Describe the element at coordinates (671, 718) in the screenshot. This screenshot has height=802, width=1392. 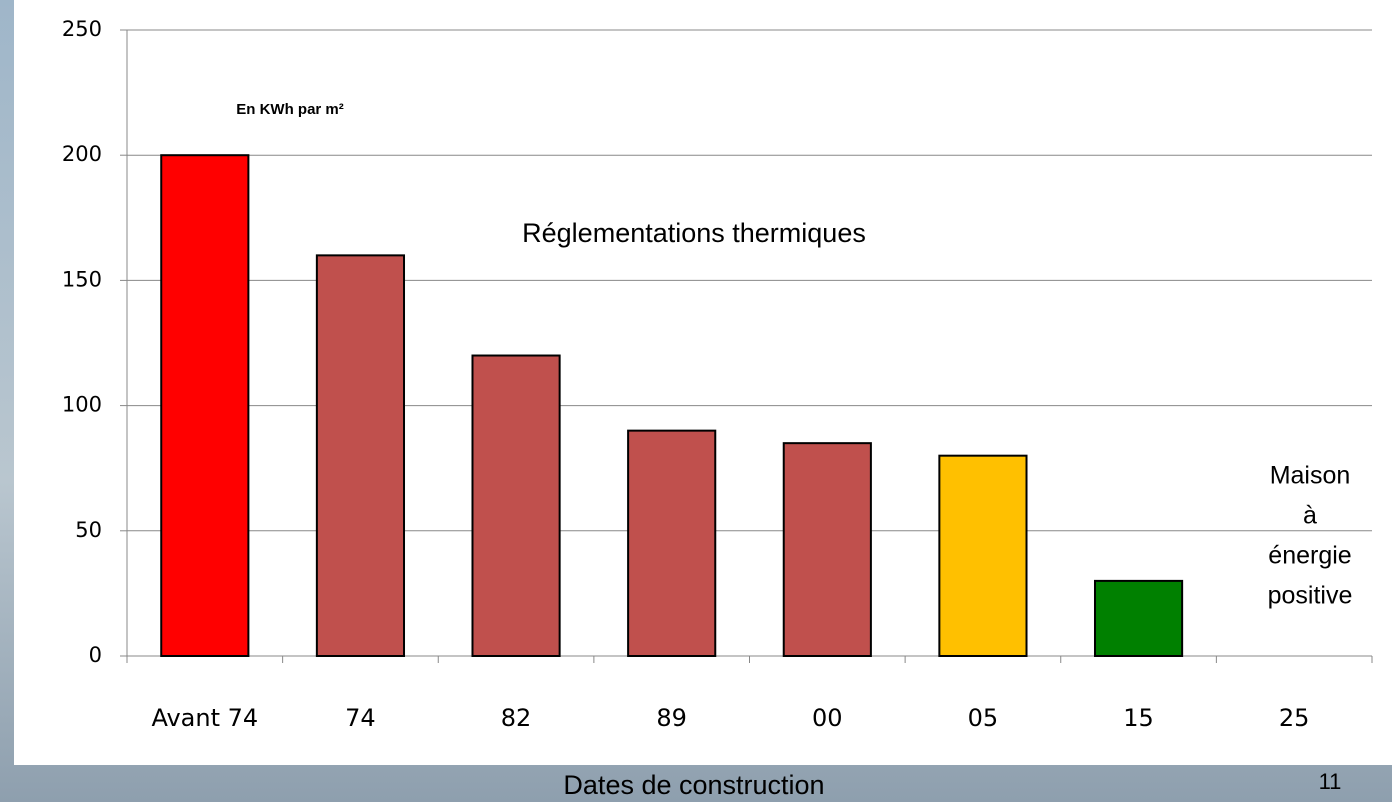
I see `x-tick-label: 89` at that location.